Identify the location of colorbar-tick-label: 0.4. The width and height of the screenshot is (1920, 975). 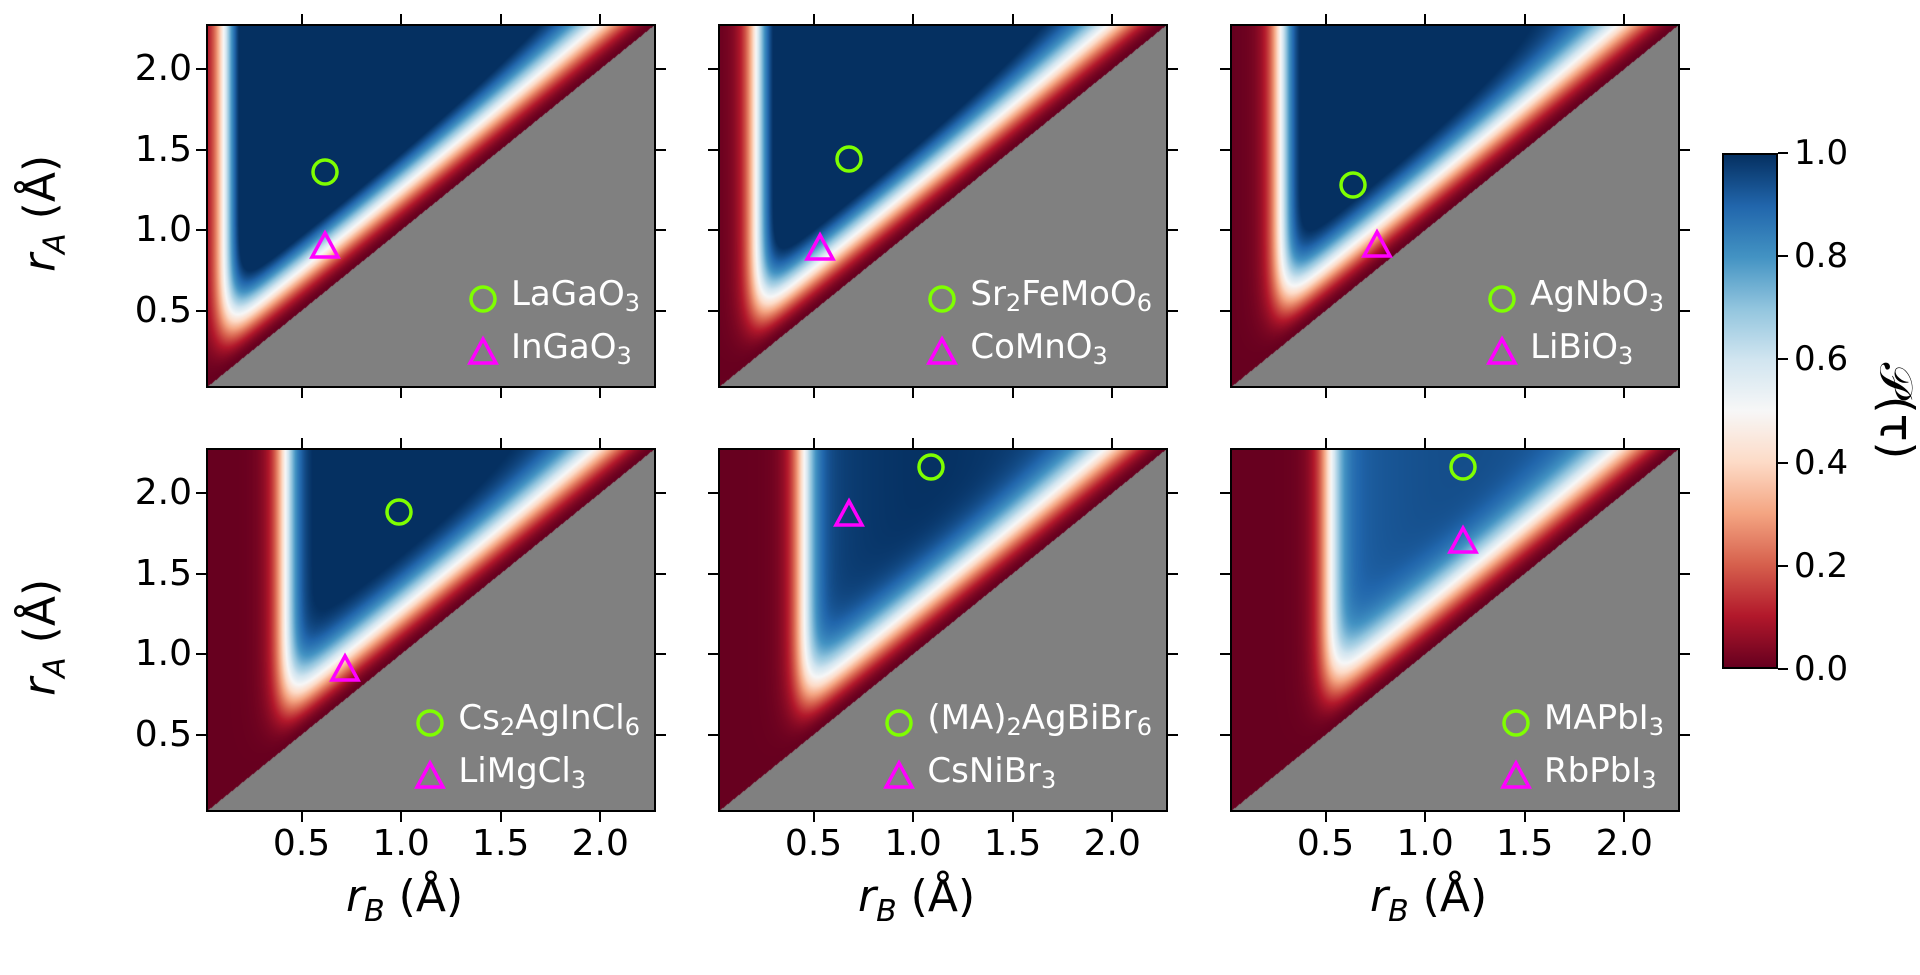
(1821, 462).